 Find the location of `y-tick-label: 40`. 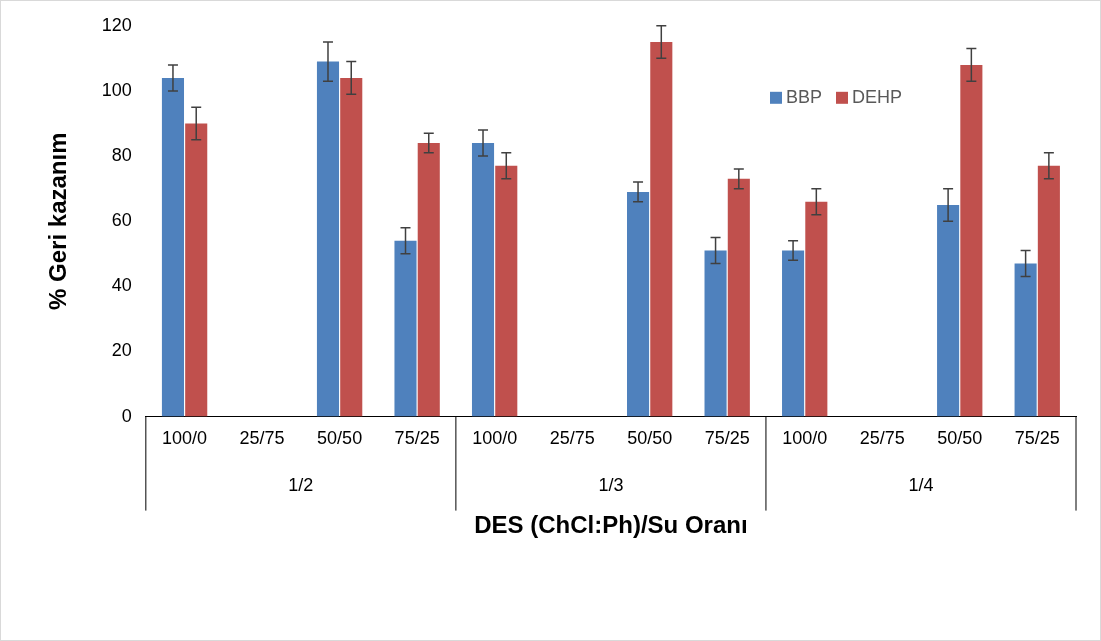

y-tick-label: 40 is located at coordinates (121, 285).